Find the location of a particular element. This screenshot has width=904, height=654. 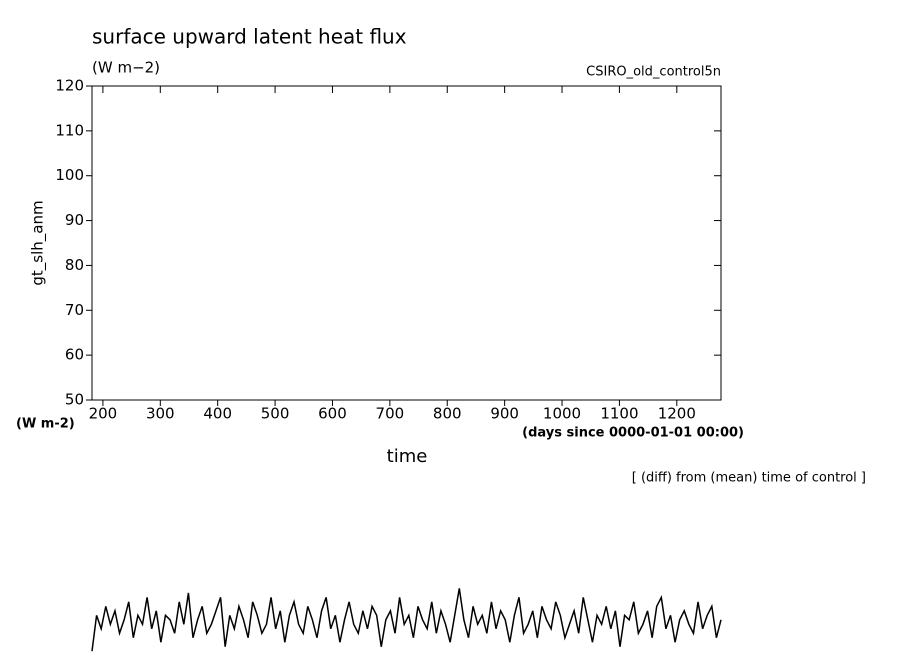

y-tick-label: 120 is located at coordinates (69, 86).